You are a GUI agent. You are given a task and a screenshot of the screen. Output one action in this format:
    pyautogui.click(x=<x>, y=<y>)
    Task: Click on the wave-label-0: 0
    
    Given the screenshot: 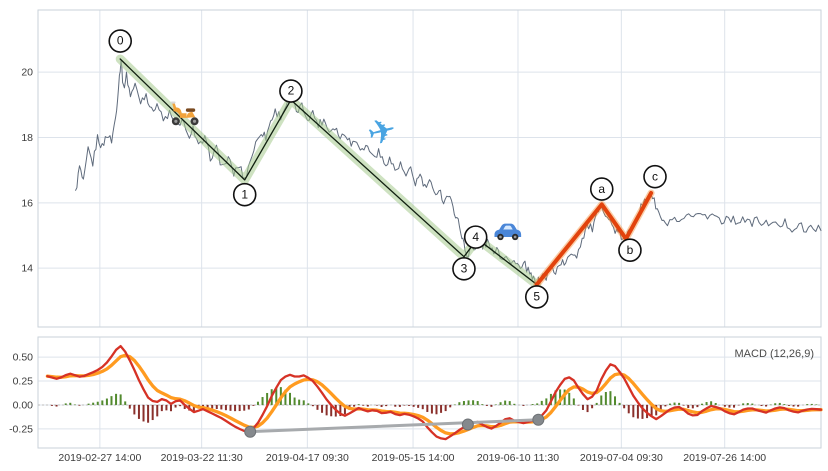 What is the action you would take?
    pyautogui.click(x=120, y=41)
    